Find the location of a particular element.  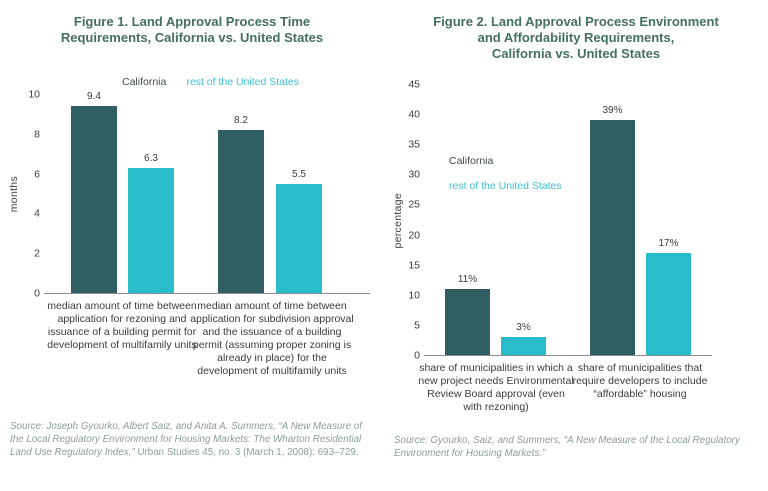

y-tick-2: 2 is located at coordinates (37, 253).